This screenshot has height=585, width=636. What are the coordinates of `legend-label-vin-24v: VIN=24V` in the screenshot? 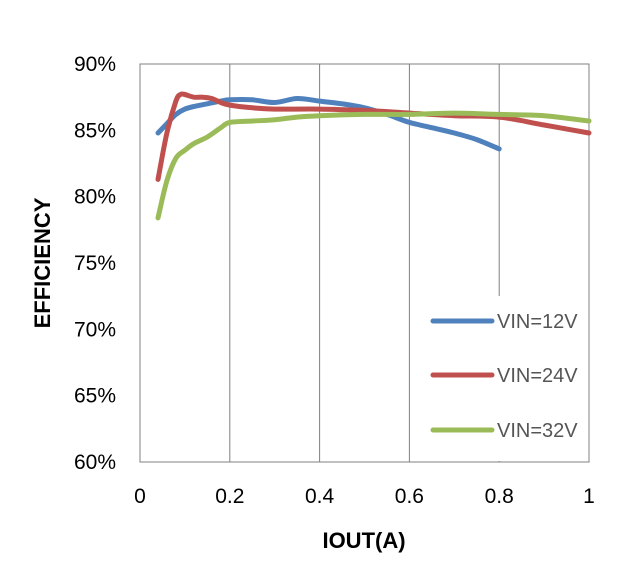 It's located at (537, 376).